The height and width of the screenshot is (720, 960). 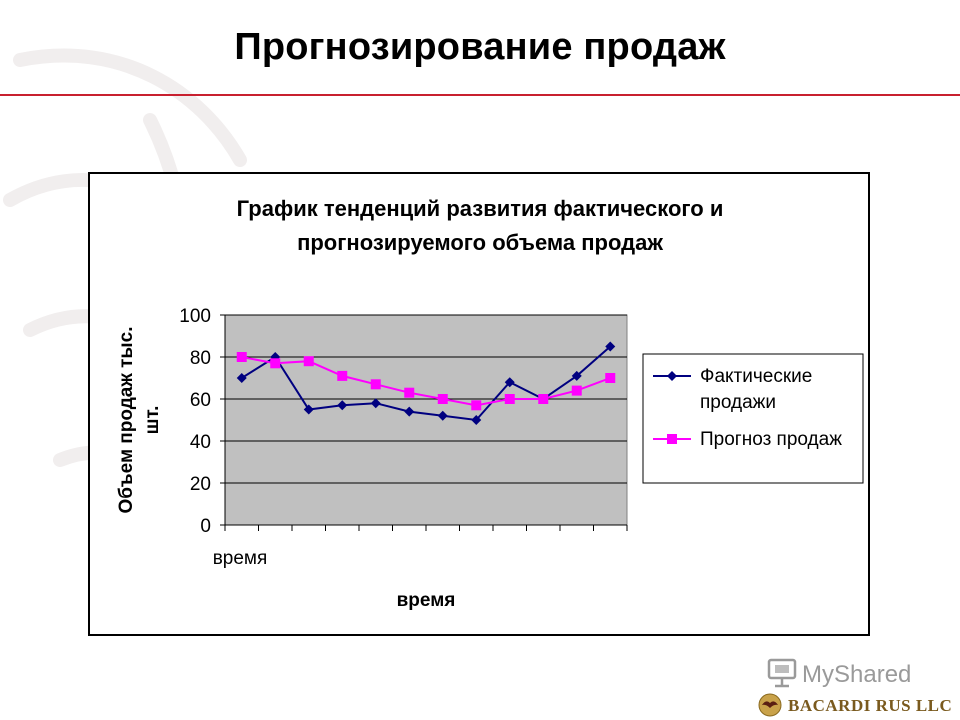 I want to click on series-lines, so click(x=426, y=383).